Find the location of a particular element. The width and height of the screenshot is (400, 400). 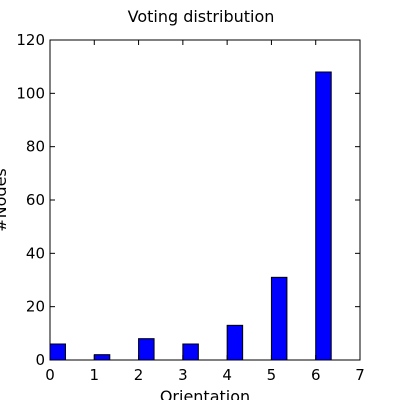

y-tick-label: 100 is located at coordinates (30, 93).